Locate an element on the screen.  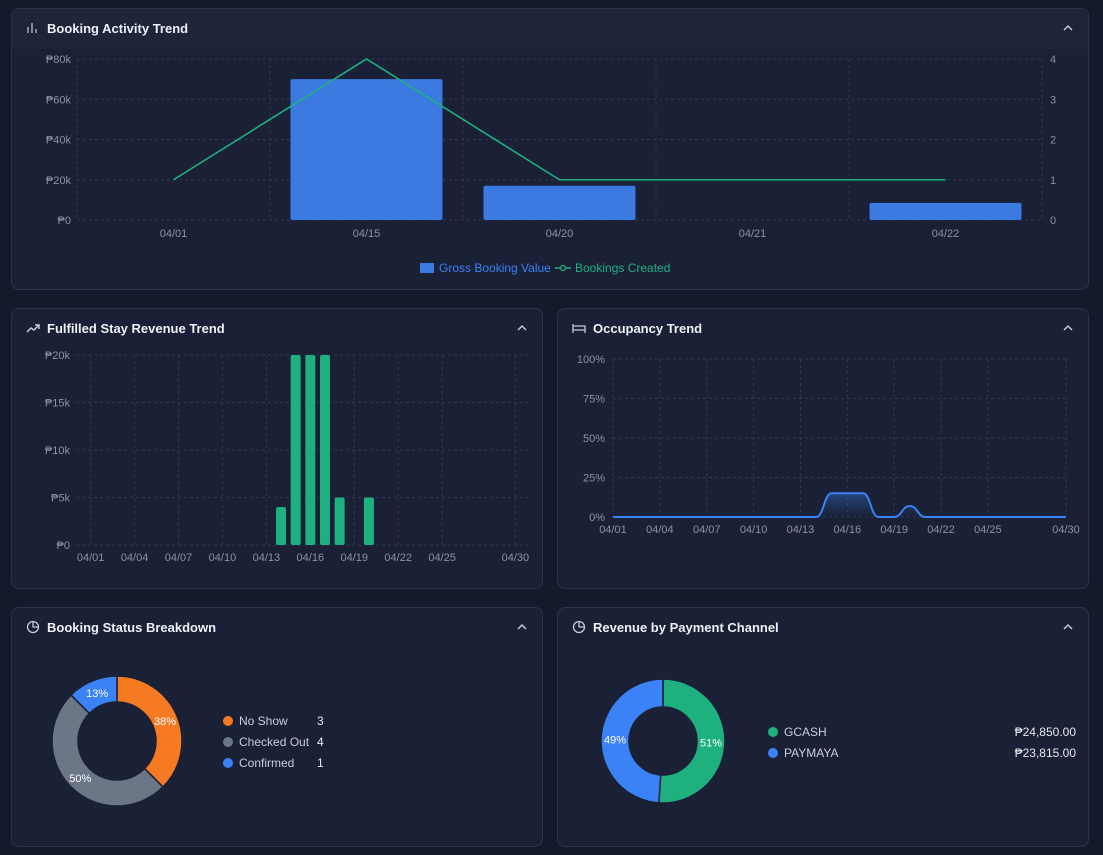
x-tick-label: 04/19 is located at coordinates (354, 558).